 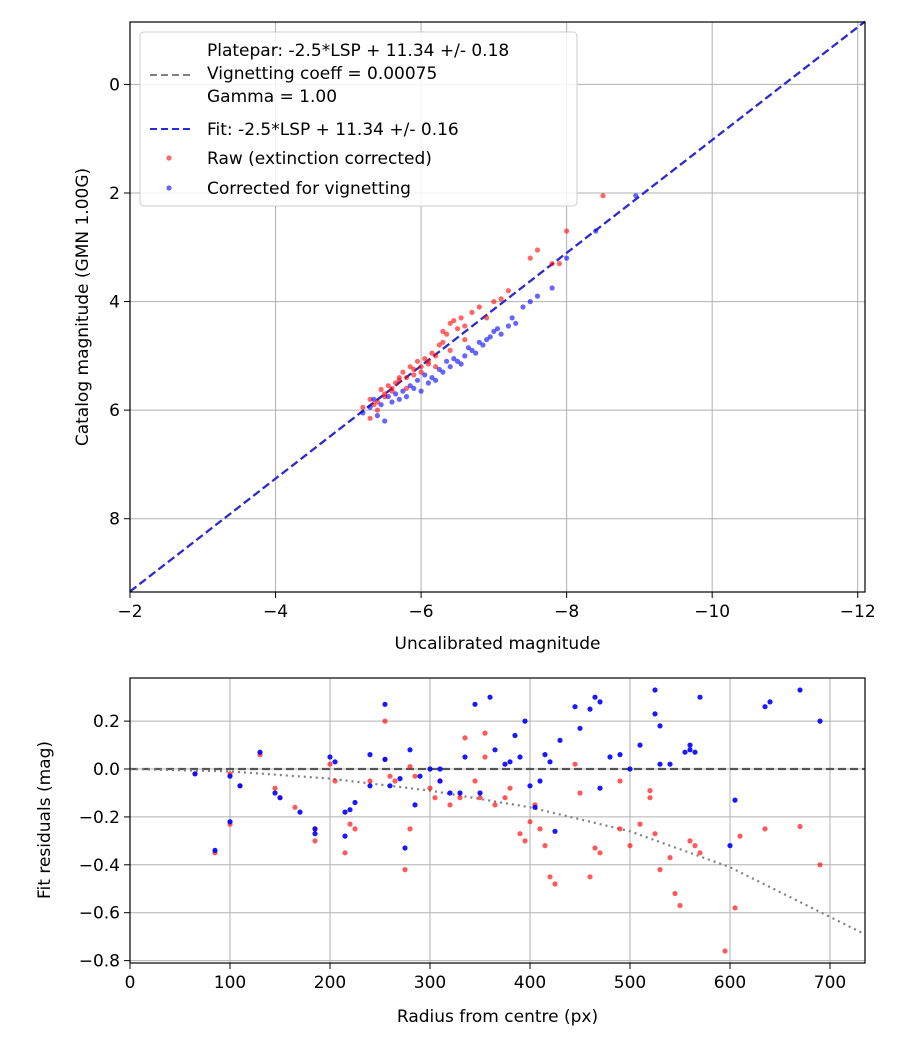 I want to click on bottom-line-vignetting-model, so click(x=497, y=851).